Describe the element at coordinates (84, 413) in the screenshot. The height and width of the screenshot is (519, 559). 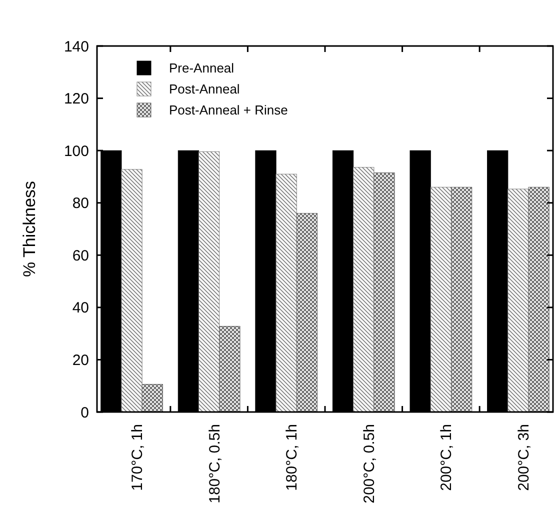
I see `y-tick-label: 0` at that location.